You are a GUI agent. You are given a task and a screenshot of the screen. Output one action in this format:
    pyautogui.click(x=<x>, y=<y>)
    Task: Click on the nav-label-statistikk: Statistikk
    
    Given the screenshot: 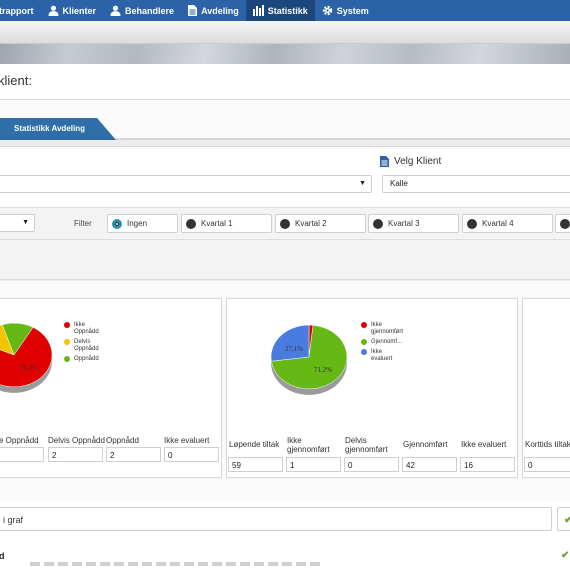 What is the action you would take?
    pyautogui.click(x=287, y=10)
    